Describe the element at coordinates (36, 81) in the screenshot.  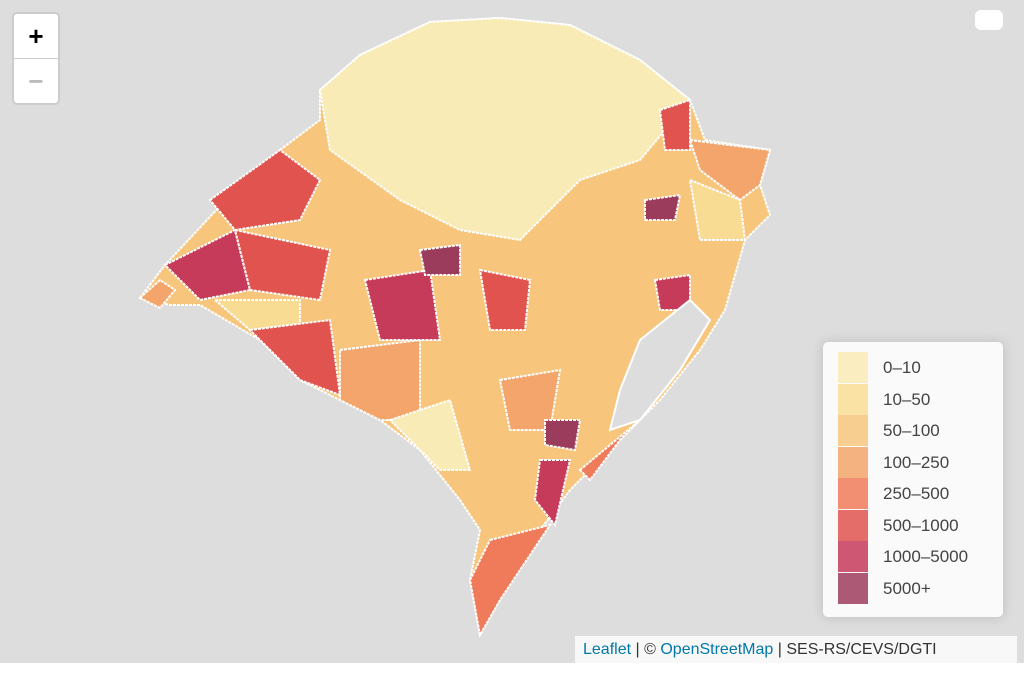
I see `zoom-out: −` at that location.